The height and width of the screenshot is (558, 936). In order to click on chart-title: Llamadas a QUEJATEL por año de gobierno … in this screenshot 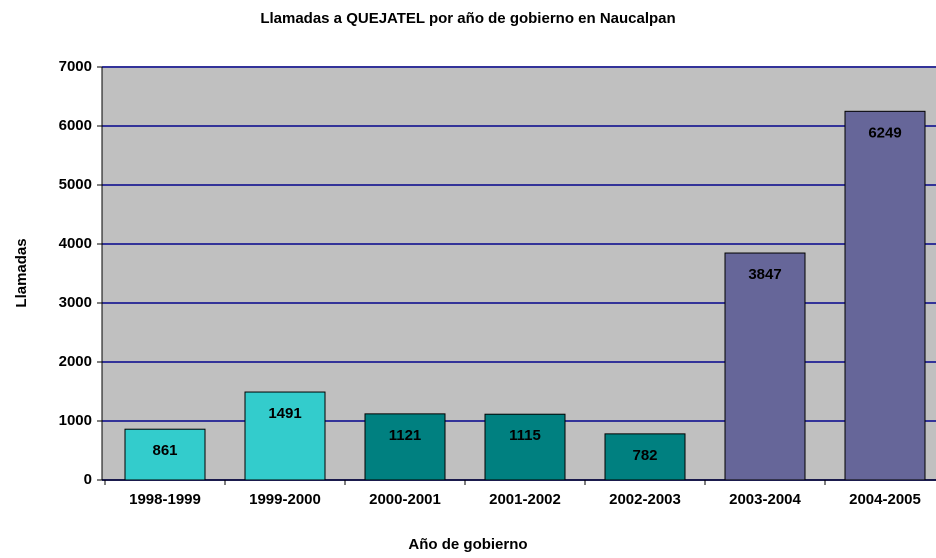, I will do `click(467, 18)`.